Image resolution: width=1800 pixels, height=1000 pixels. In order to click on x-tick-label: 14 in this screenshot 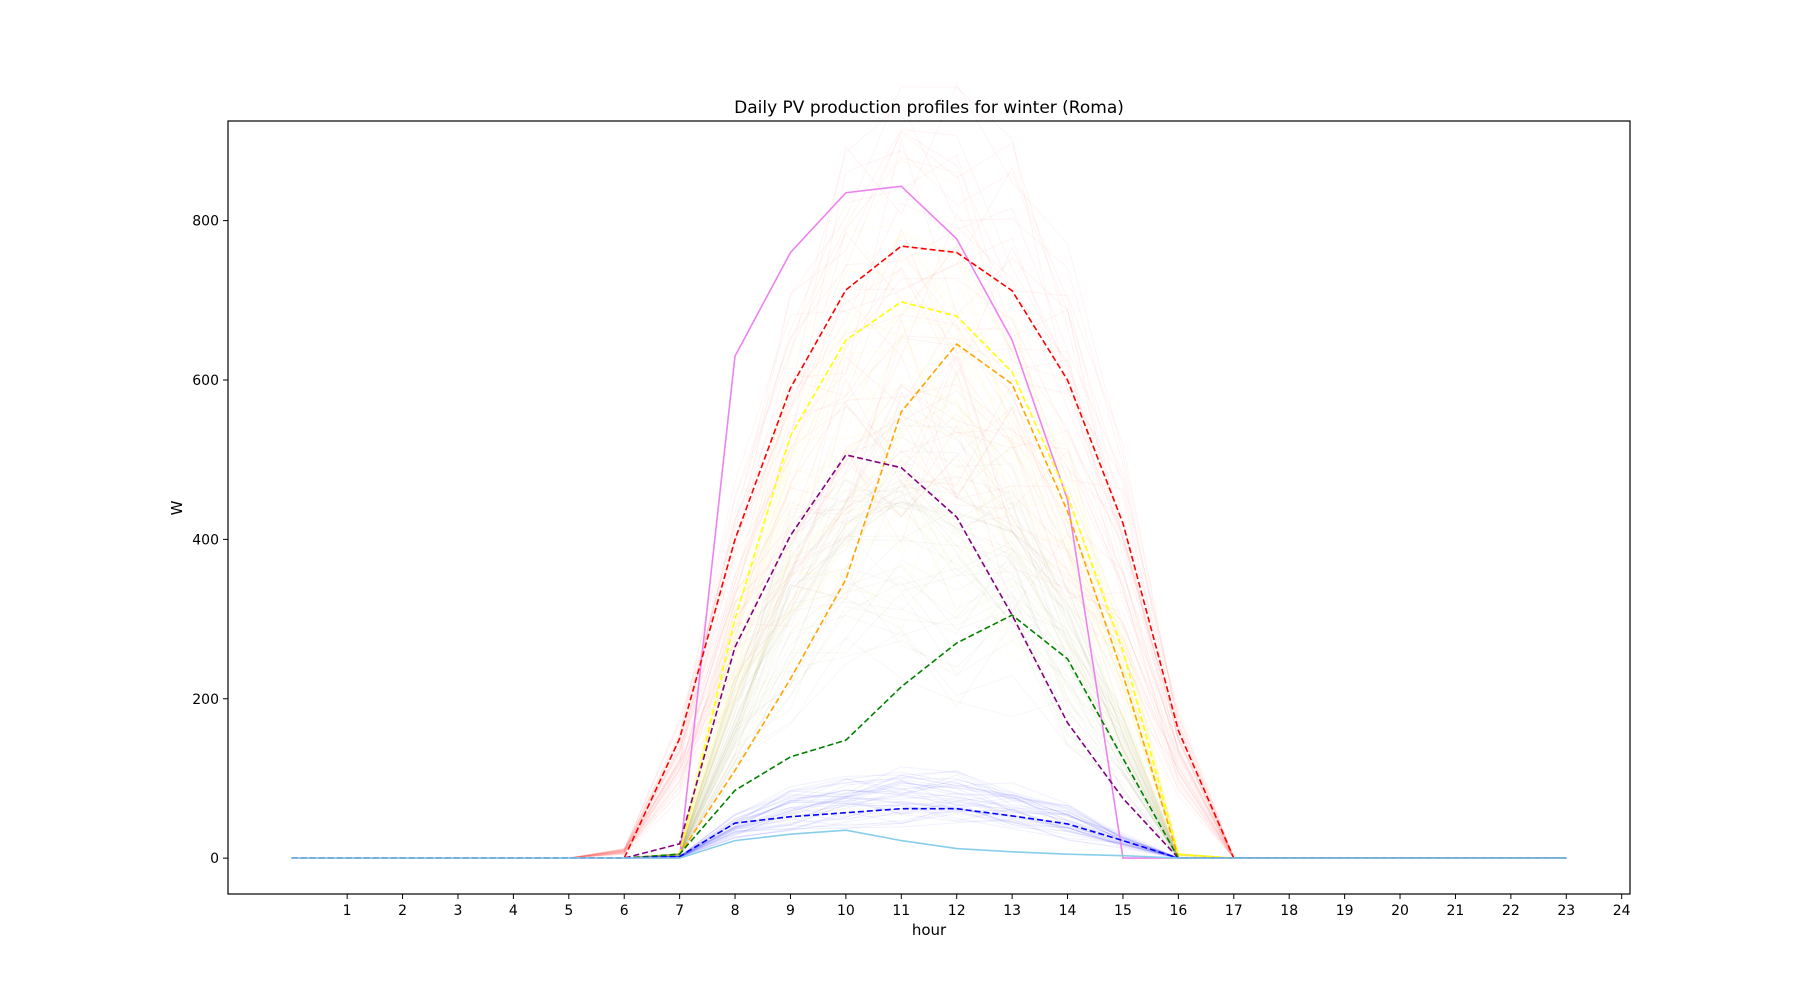, I will do `click(1068, 911)`.